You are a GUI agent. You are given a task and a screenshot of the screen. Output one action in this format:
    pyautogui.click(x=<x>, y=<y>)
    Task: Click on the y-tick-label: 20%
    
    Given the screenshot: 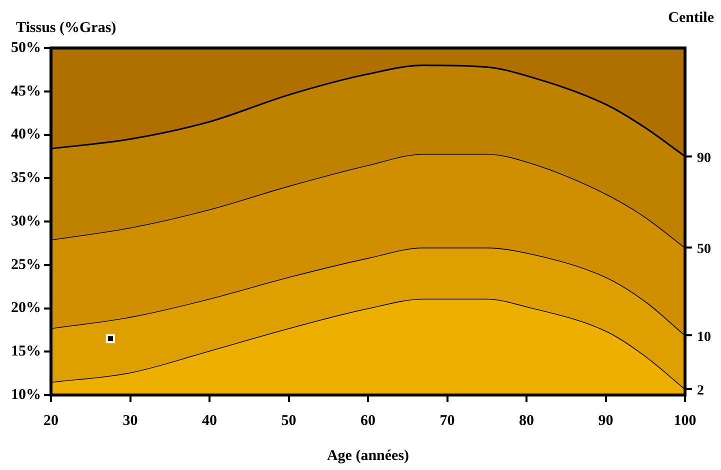 What is the action you would take?
    pyautogui.click(x=26, y=308)
    